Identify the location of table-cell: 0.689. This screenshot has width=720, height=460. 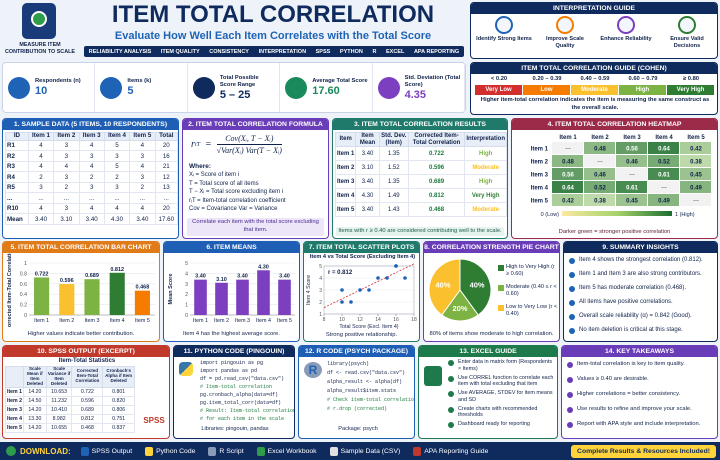
(87, 409).